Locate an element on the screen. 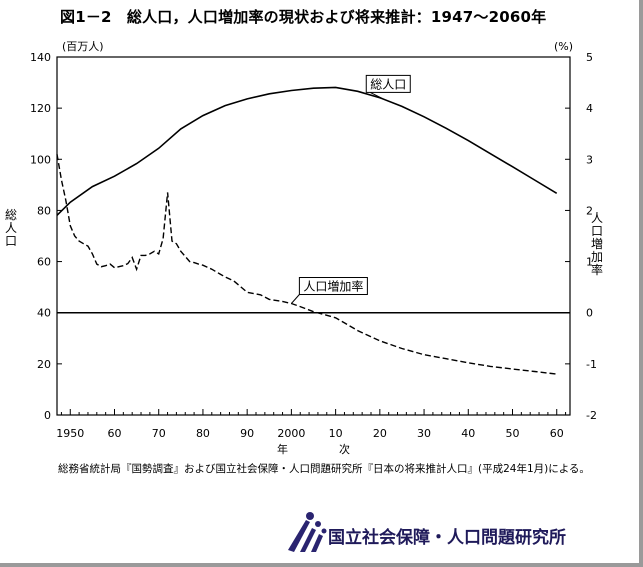 The image size is (643, 567). right-axis-title: 増 is located at coordinates (597, 244).